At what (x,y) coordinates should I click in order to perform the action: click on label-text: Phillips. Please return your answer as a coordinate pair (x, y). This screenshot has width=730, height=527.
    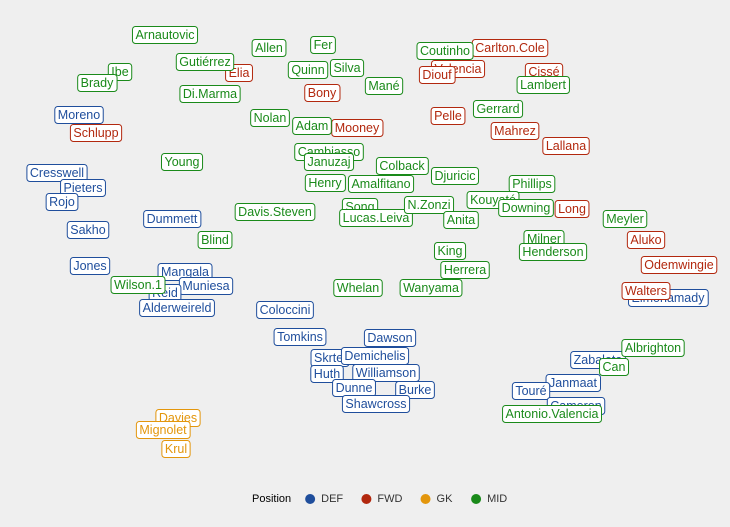
    Looking at the image, I should click on (532, 184).